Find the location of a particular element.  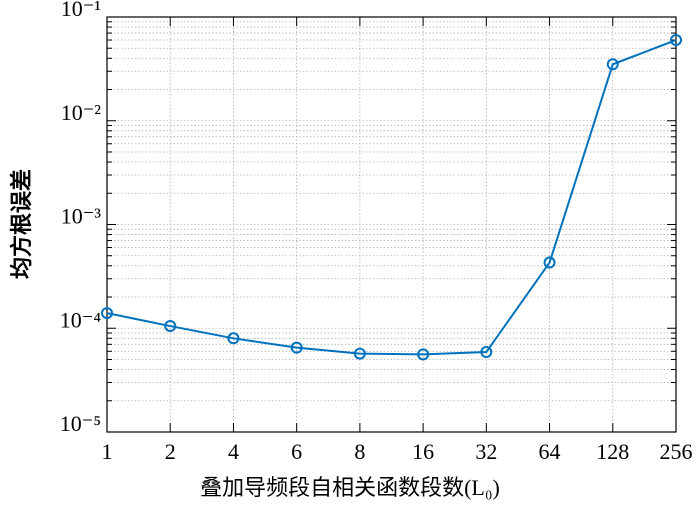

y-axis-label: 均方根误差 is located at coordinates (21, 224).